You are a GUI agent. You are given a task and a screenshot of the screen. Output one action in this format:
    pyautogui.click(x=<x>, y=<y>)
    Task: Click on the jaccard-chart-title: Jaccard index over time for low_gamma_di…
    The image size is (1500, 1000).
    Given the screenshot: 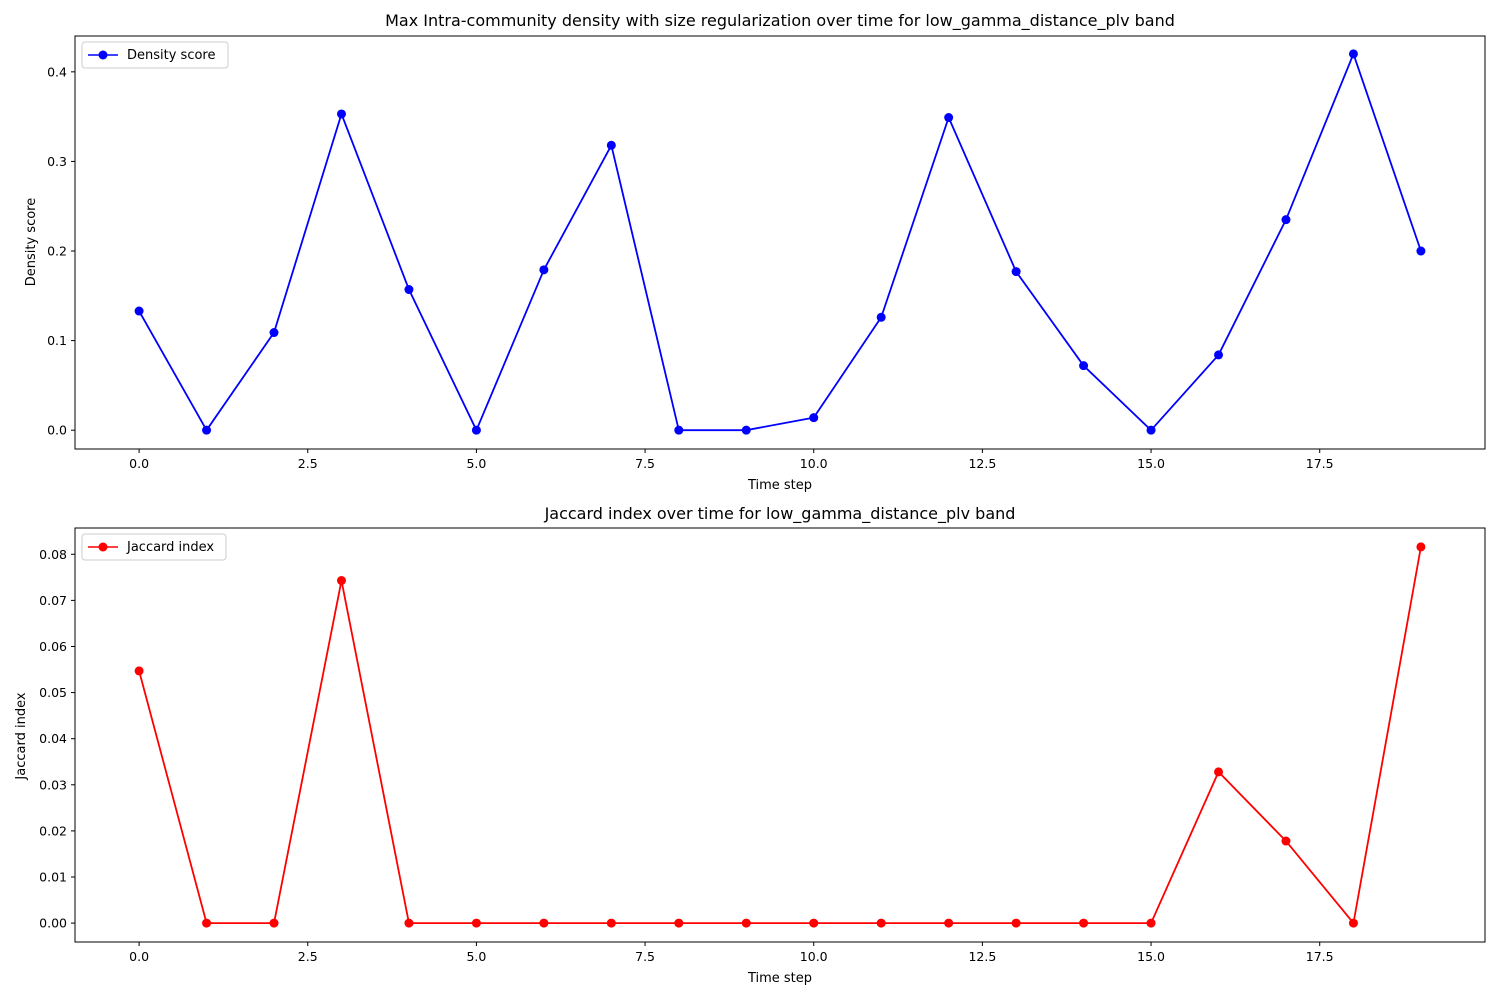 What is the action you would take?
    pyautogui.click(x=780, y=514)
    